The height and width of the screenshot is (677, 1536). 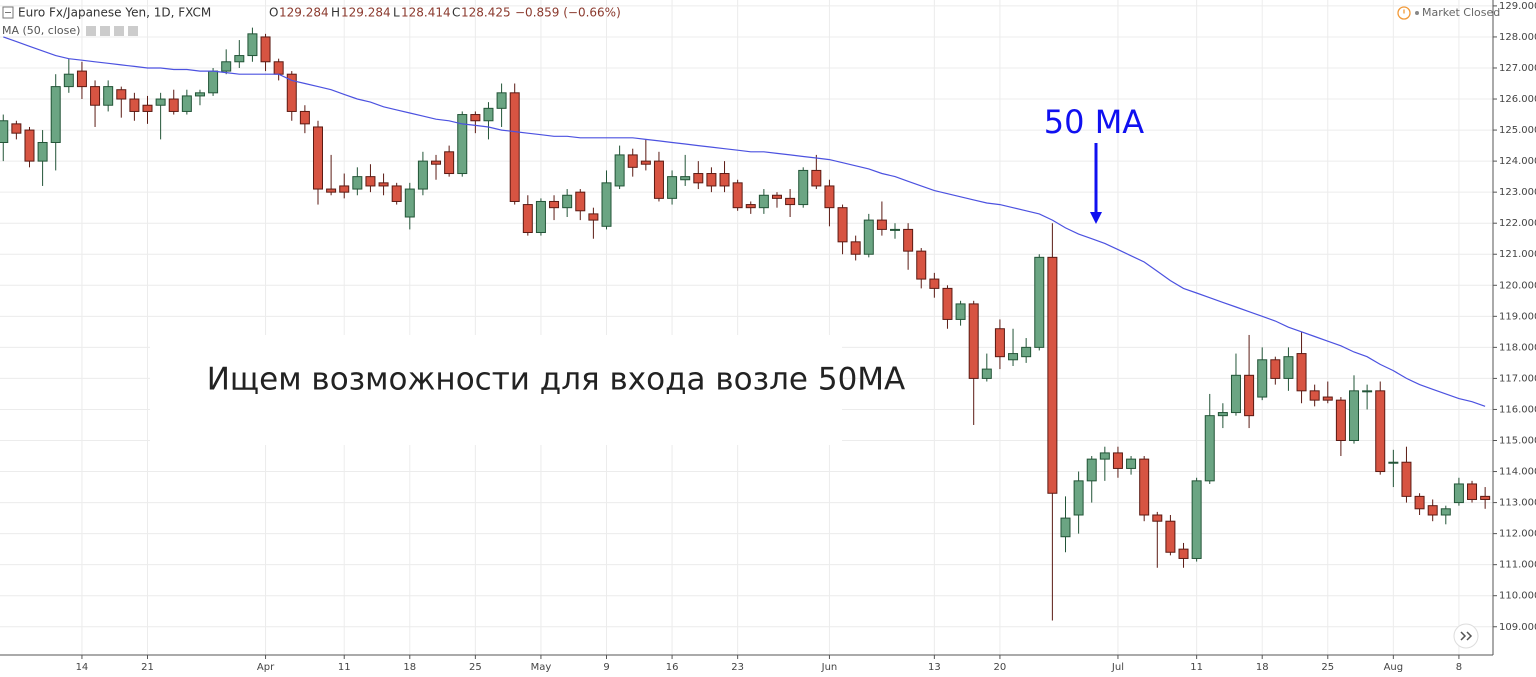 I want to click on ma-add-icon, so click(x=119, y=31).